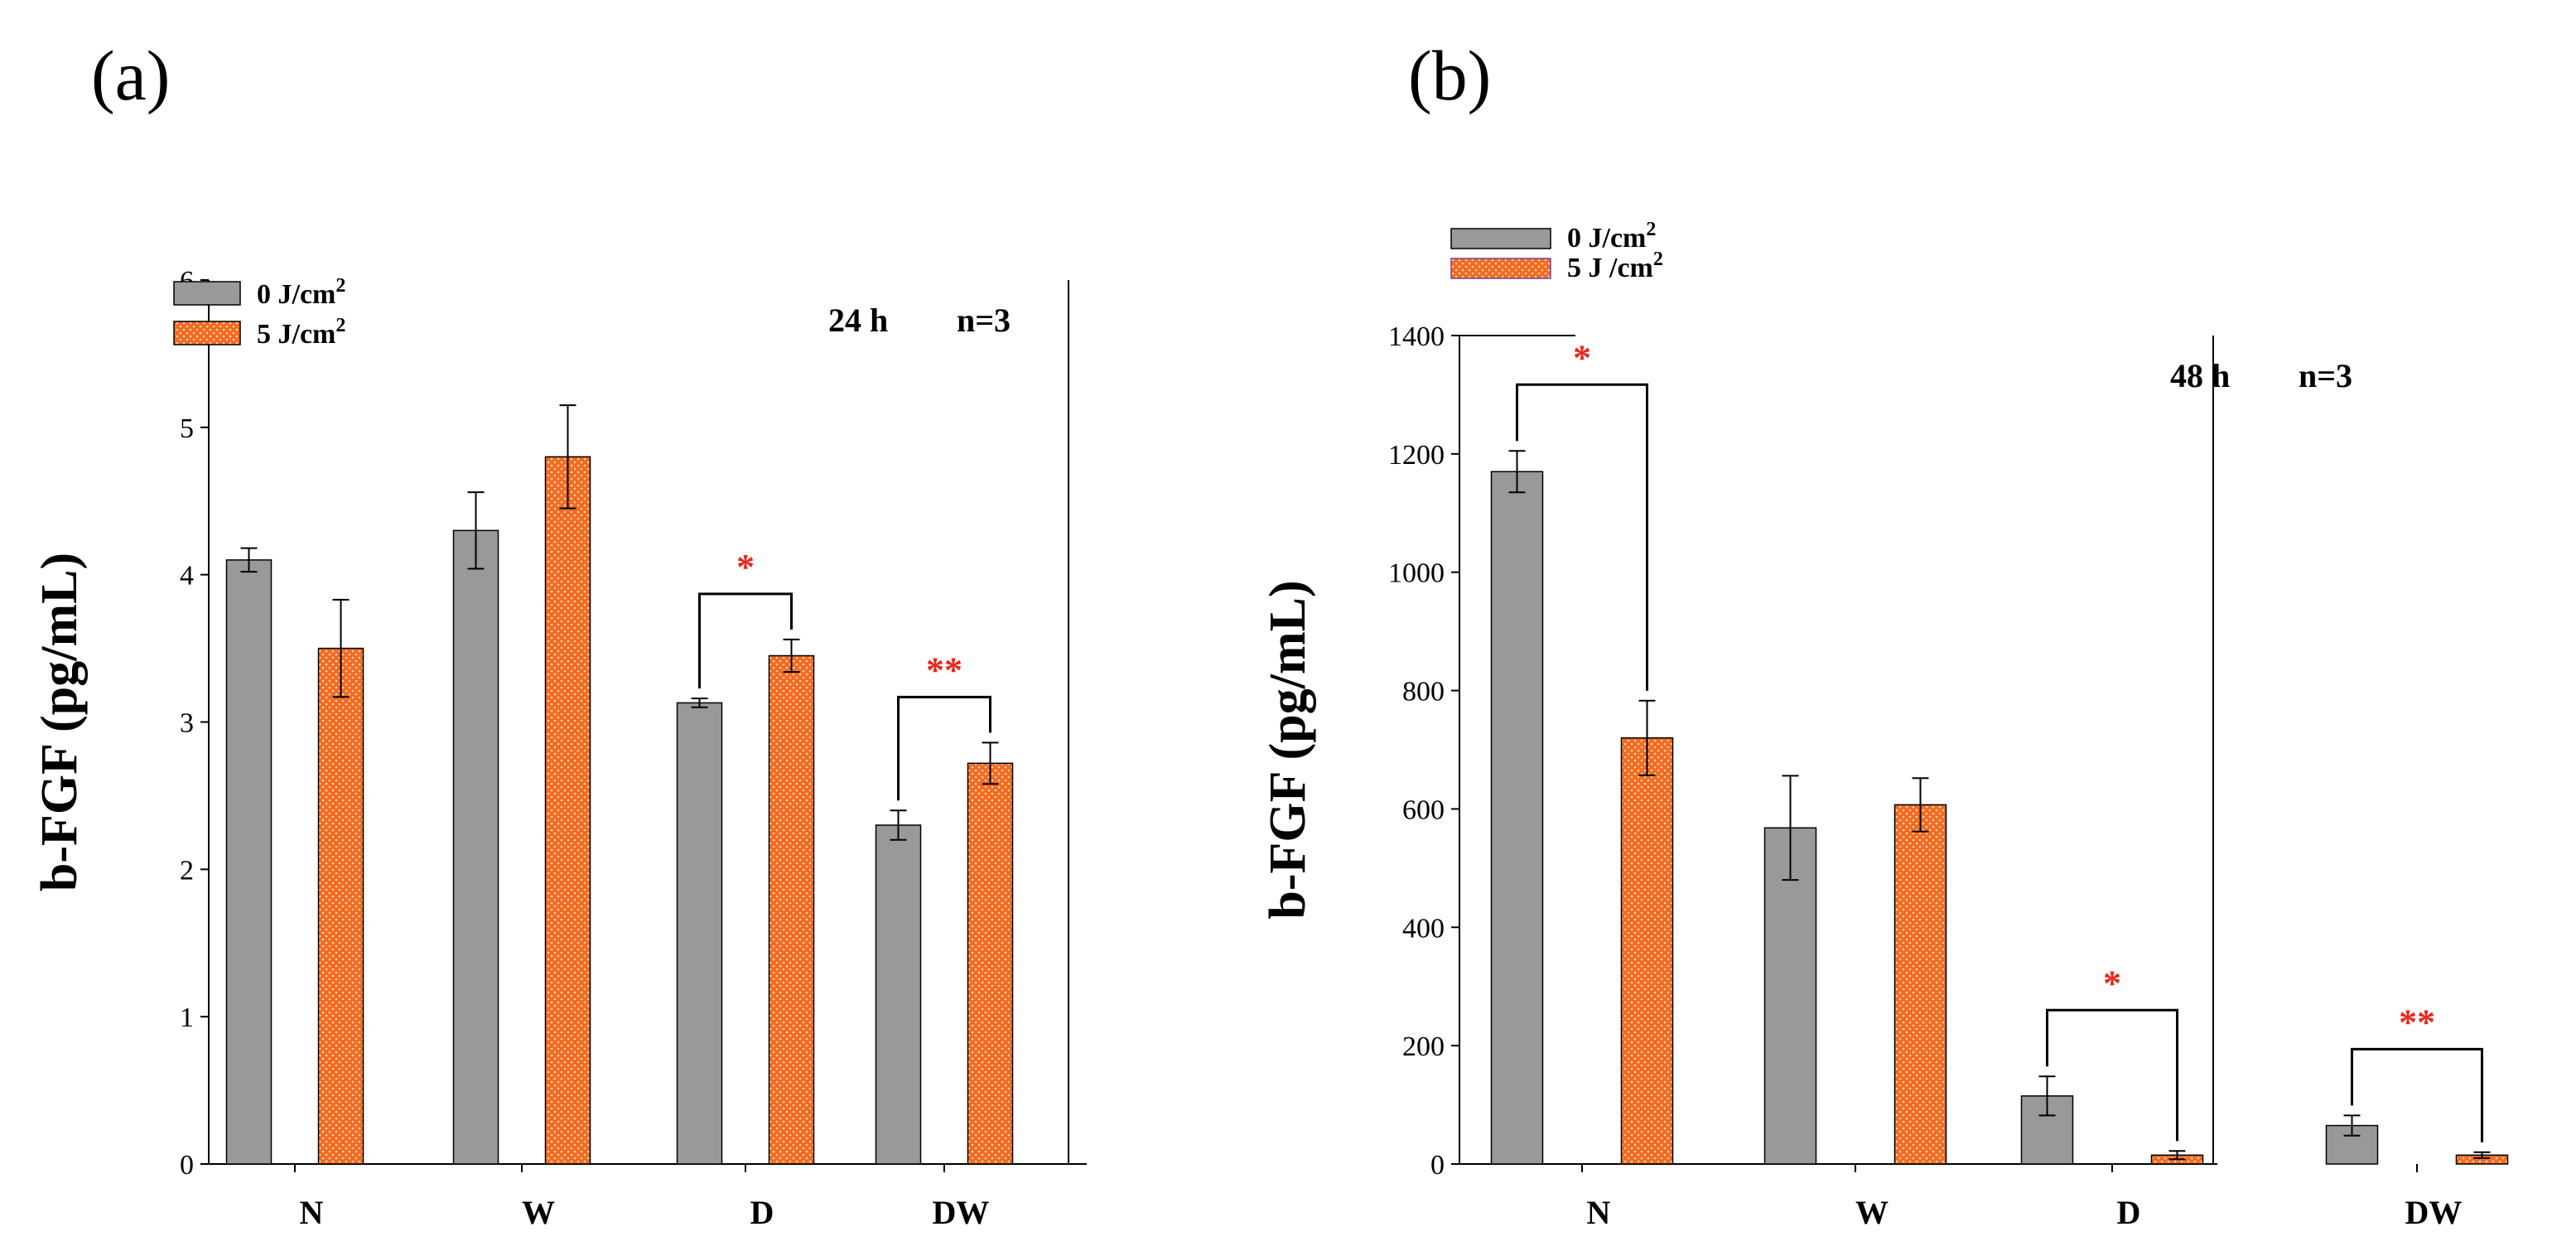 Image resolution: width=2576 pixels, height=1251 pixels. What do you see at coordinates (187, 1017) in the screenshot?
I see `y-tick-label: 1` at bounding box center [187, 1017].